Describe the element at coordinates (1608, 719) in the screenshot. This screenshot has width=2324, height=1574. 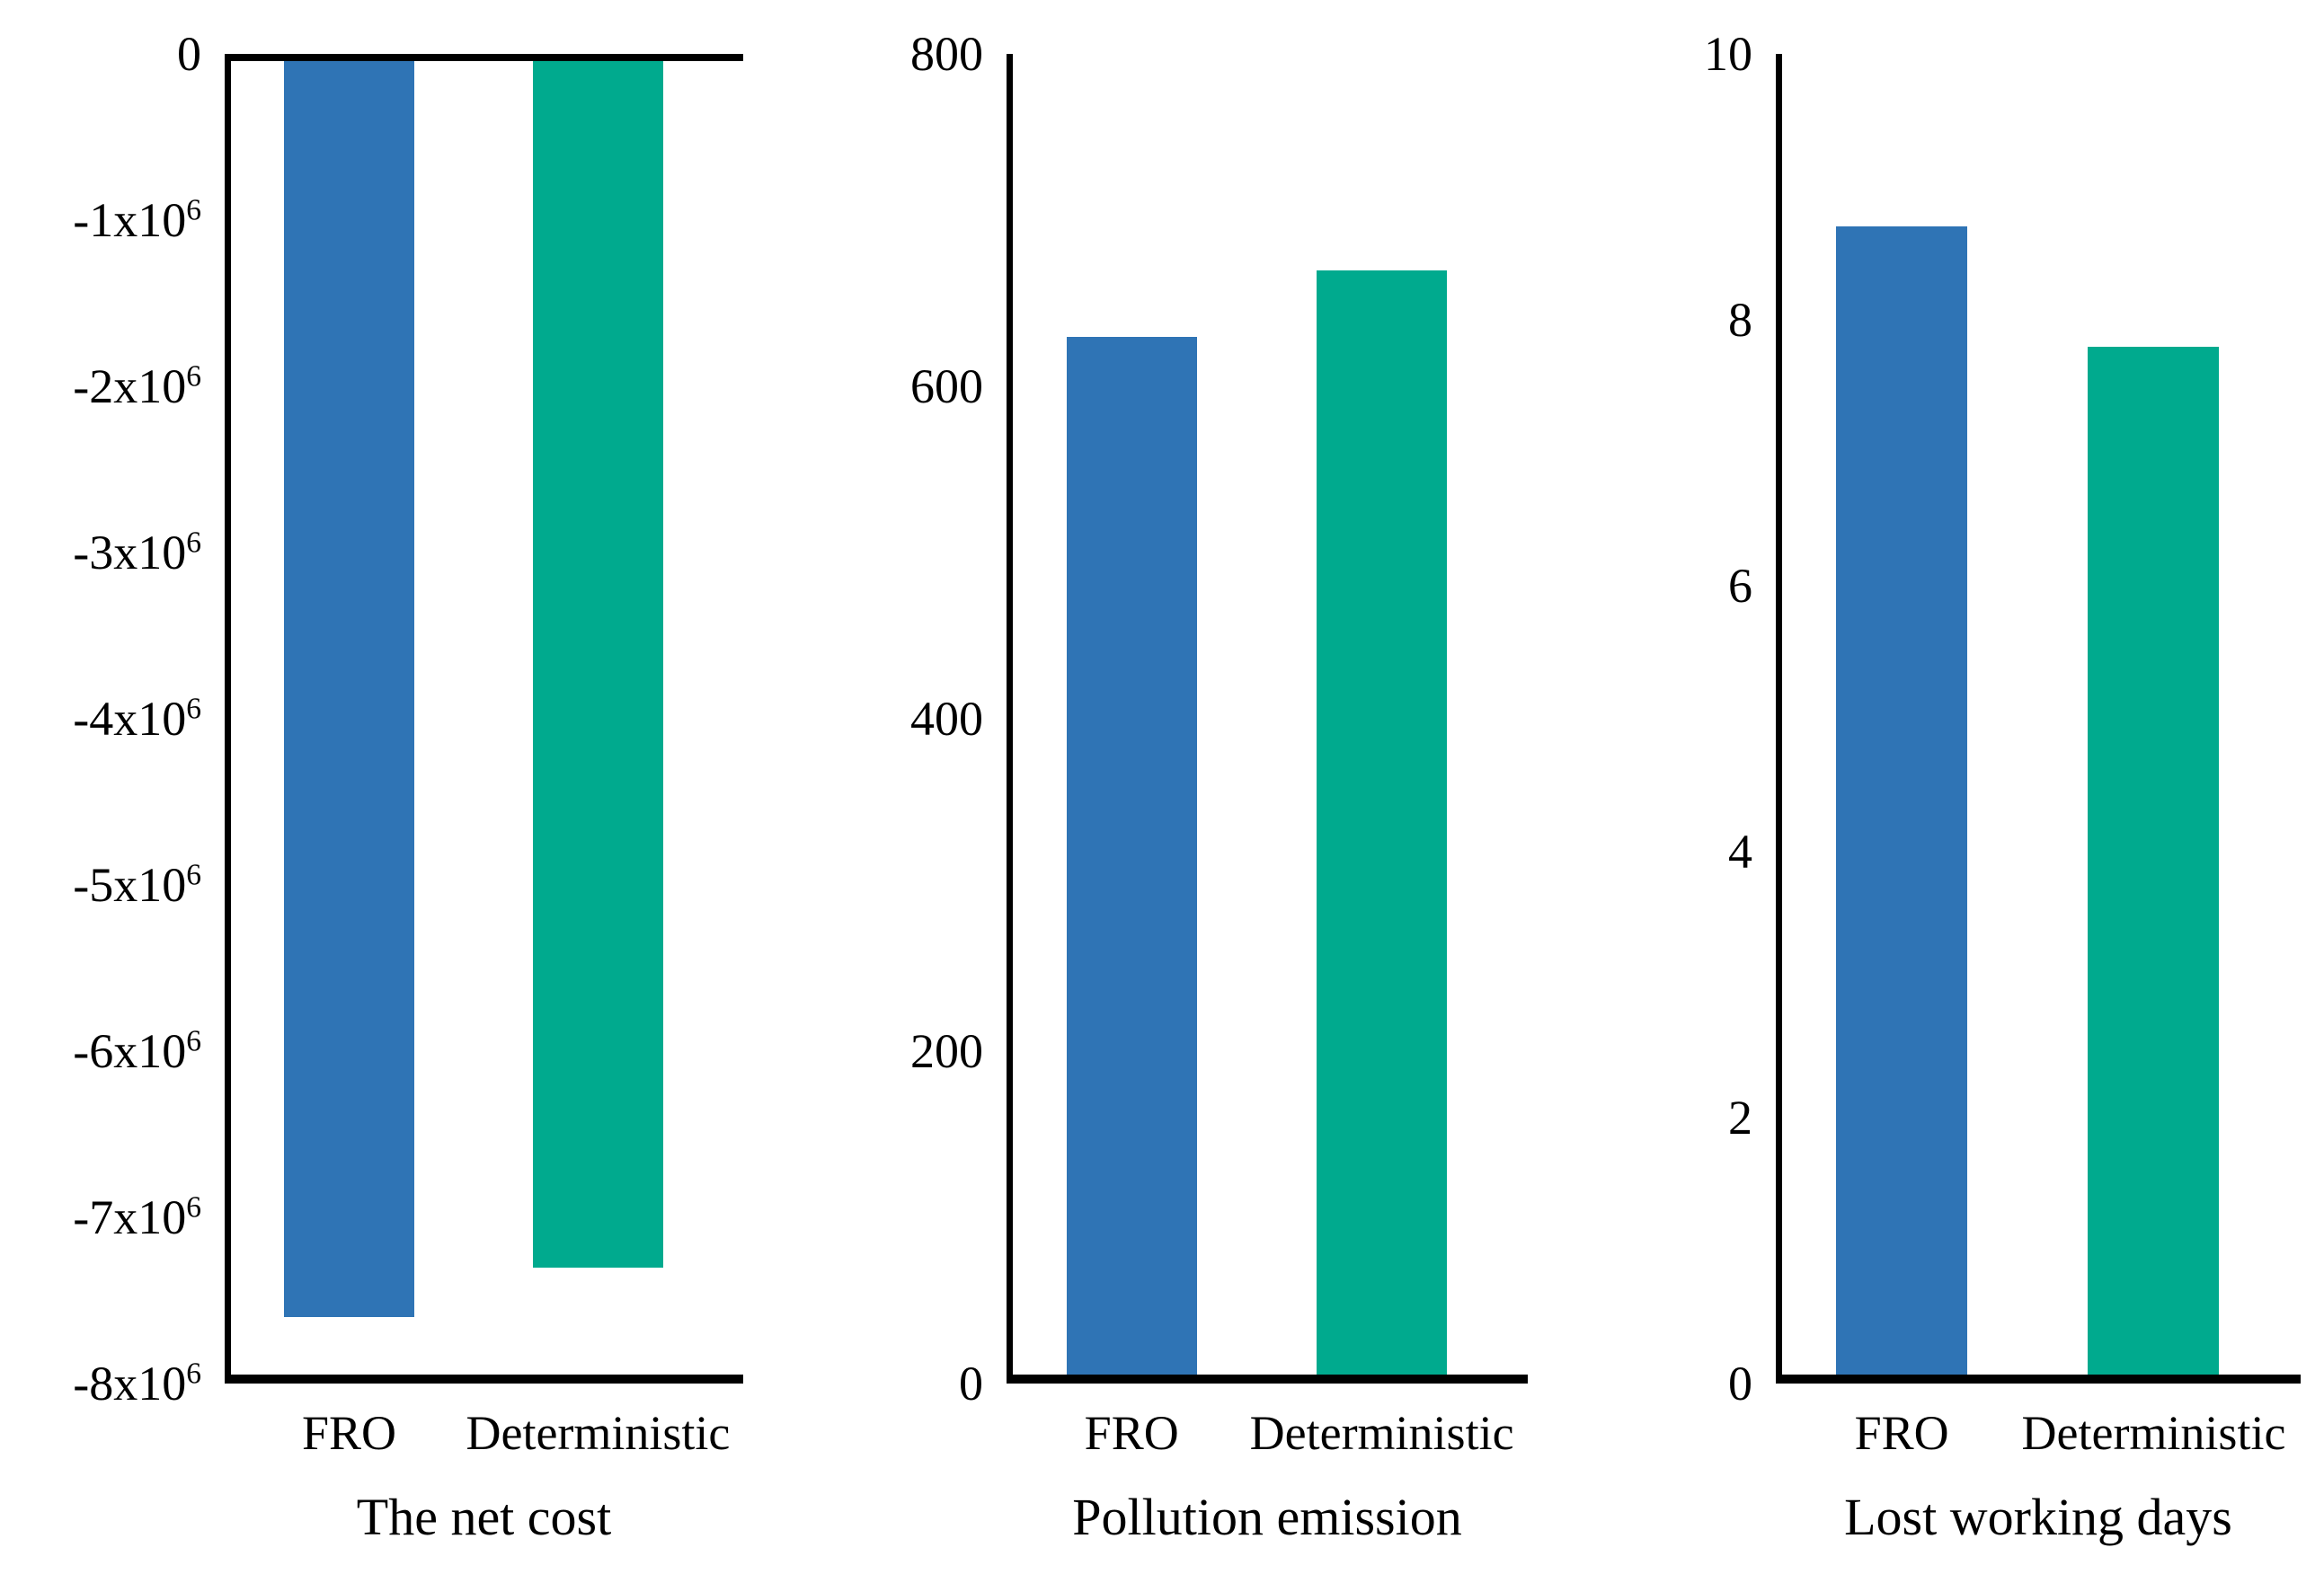
I see `y-axis-tick-labels: 10 8 6 4 2 0` at that location.